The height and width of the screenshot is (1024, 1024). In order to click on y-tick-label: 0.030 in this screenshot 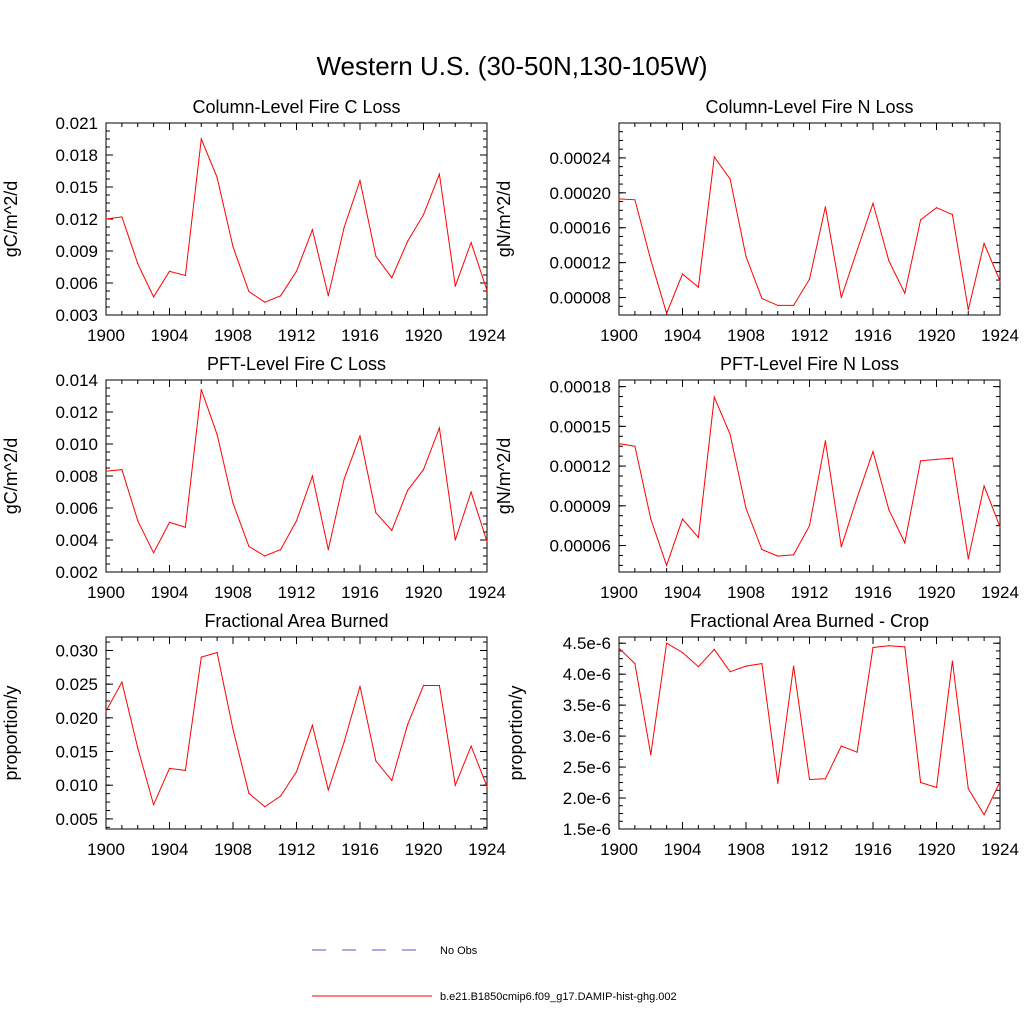, I will do `click(76, 650)`.